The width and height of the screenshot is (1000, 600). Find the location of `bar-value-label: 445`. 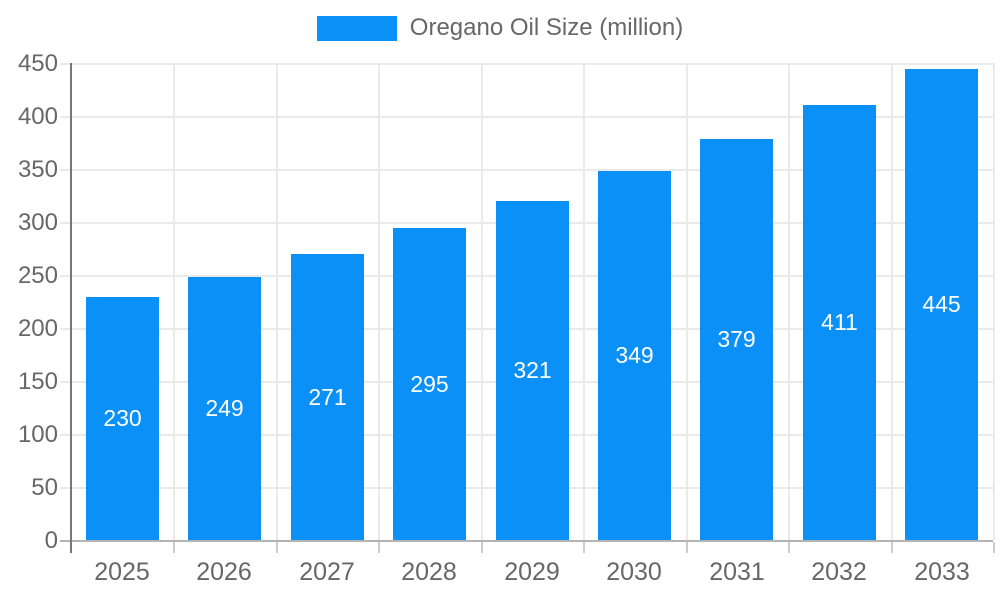

bar-value-label: 445 is located at coordinates (941, 304).